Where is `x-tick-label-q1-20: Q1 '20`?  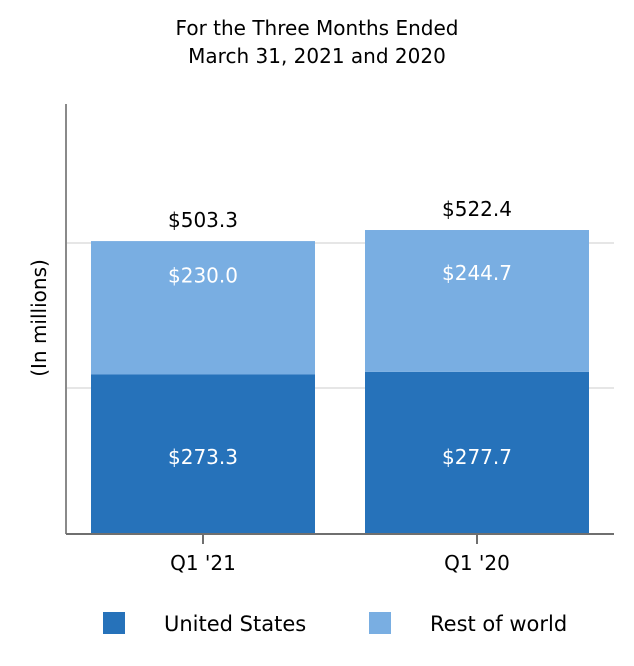 x-tick-label-q1-20: Q1 '20 is located at coordinates (477, 563).